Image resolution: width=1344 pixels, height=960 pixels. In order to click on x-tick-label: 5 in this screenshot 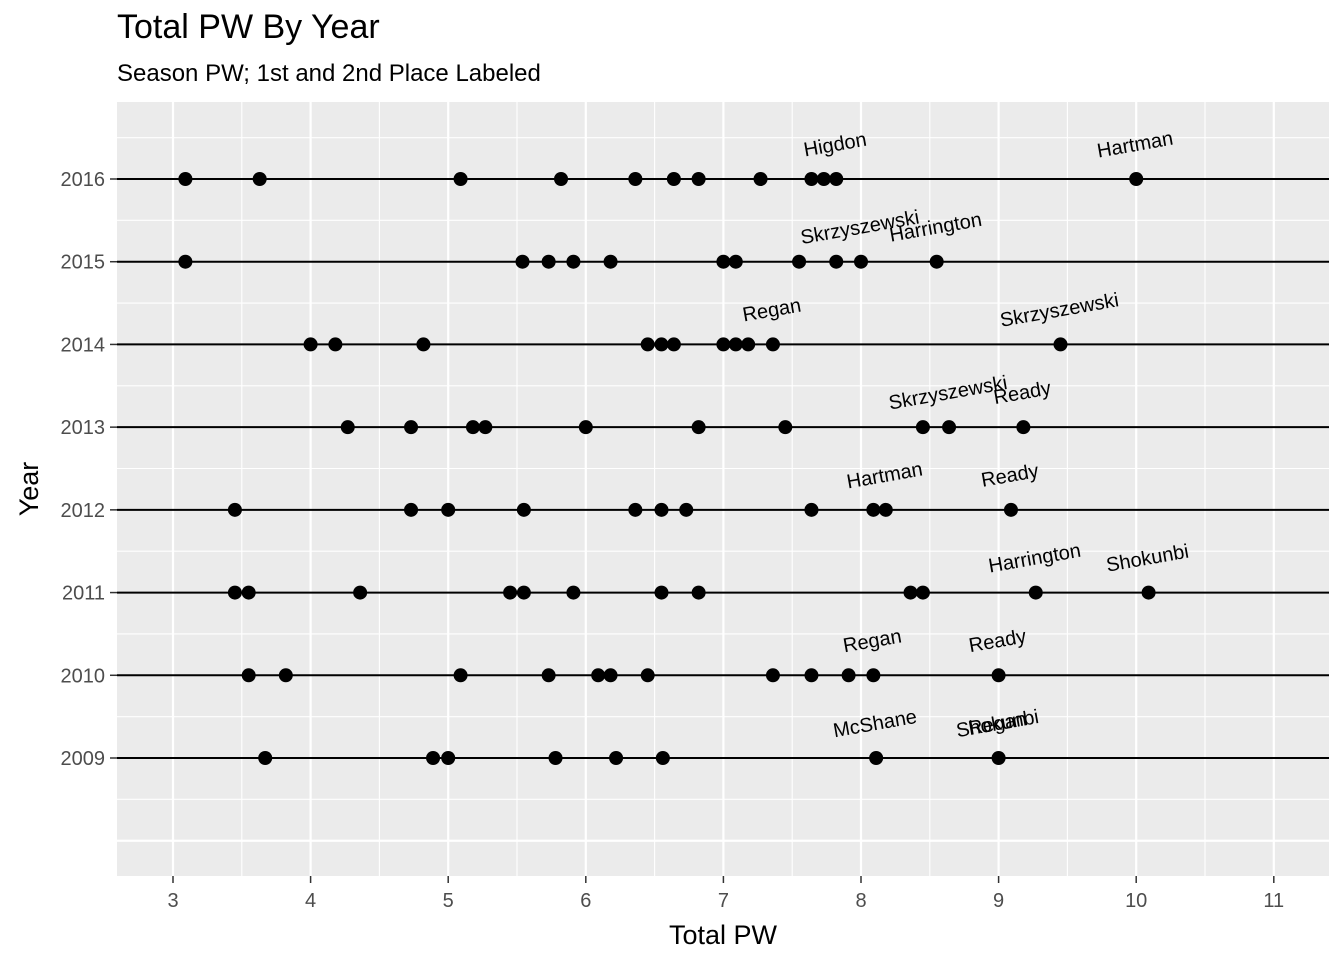, I will do `click(448, 901)`.